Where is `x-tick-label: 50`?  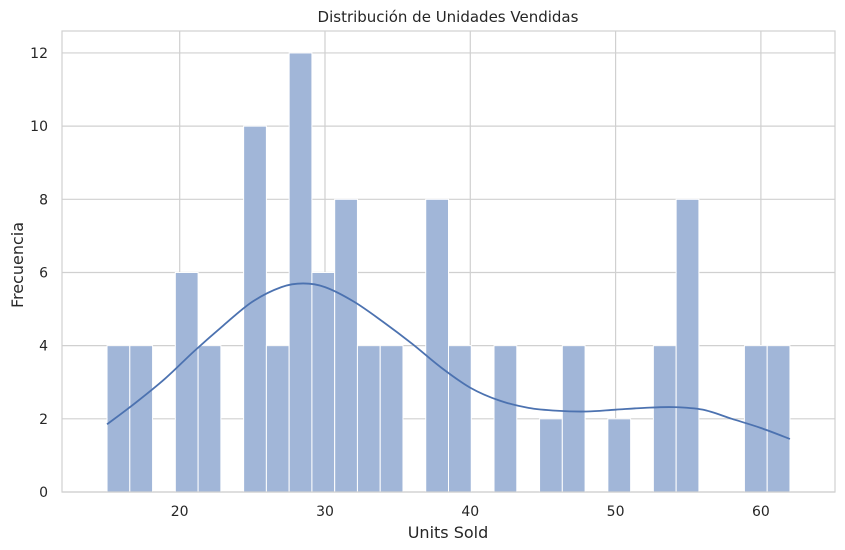
x-tick-label: 50 is located at coordinates (616, 512).